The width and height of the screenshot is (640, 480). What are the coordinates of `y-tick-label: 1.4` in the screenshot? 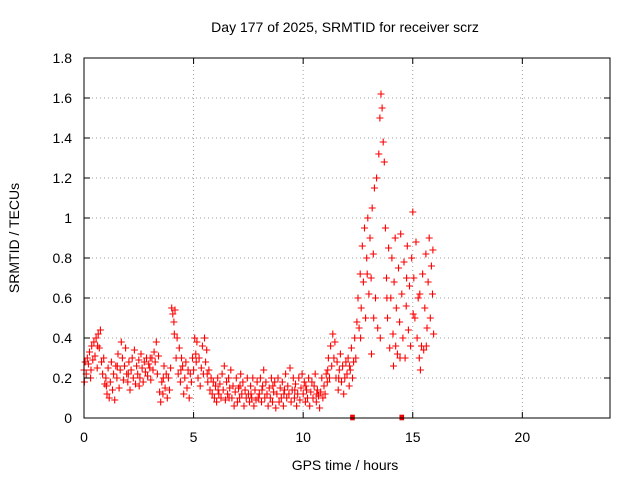 It's located at (63, 138).